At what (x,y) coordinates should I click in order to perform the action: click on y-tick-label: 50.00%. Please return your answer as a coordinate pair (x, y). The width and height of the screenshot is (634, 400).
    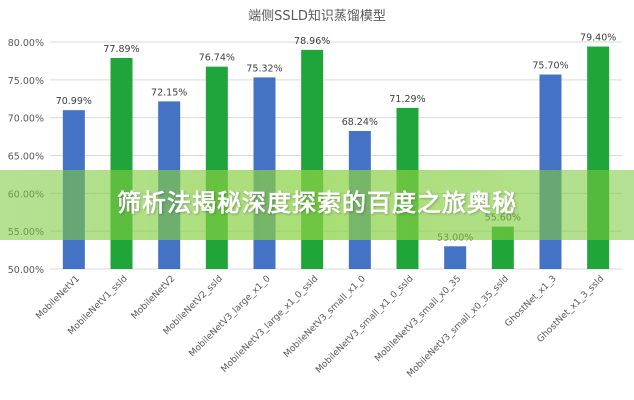
    Looking at the image, I should click on (26, 270).